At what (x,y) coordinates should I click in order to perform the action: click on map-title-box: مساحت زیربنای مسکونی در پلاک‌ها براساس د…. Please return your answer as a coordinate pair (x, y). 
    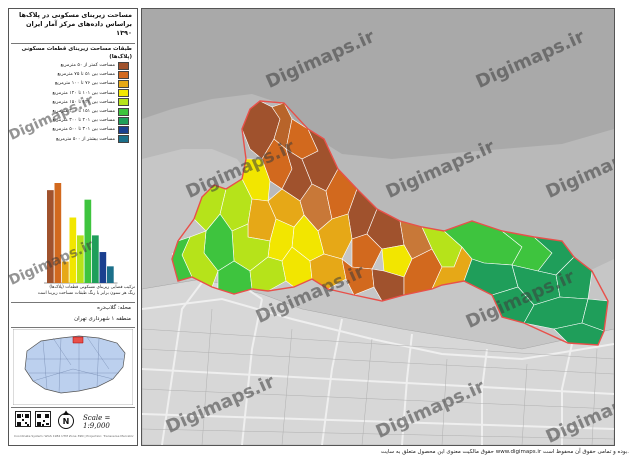
    Looking at the image, I should click on (73, 27).